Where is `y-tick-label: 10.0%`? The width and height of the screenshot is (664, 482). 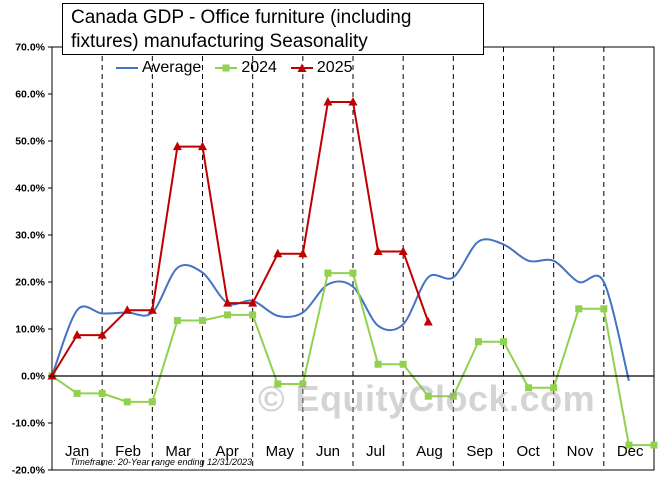
y-tick-label: 10.0% is located at coordinates (30, 330).